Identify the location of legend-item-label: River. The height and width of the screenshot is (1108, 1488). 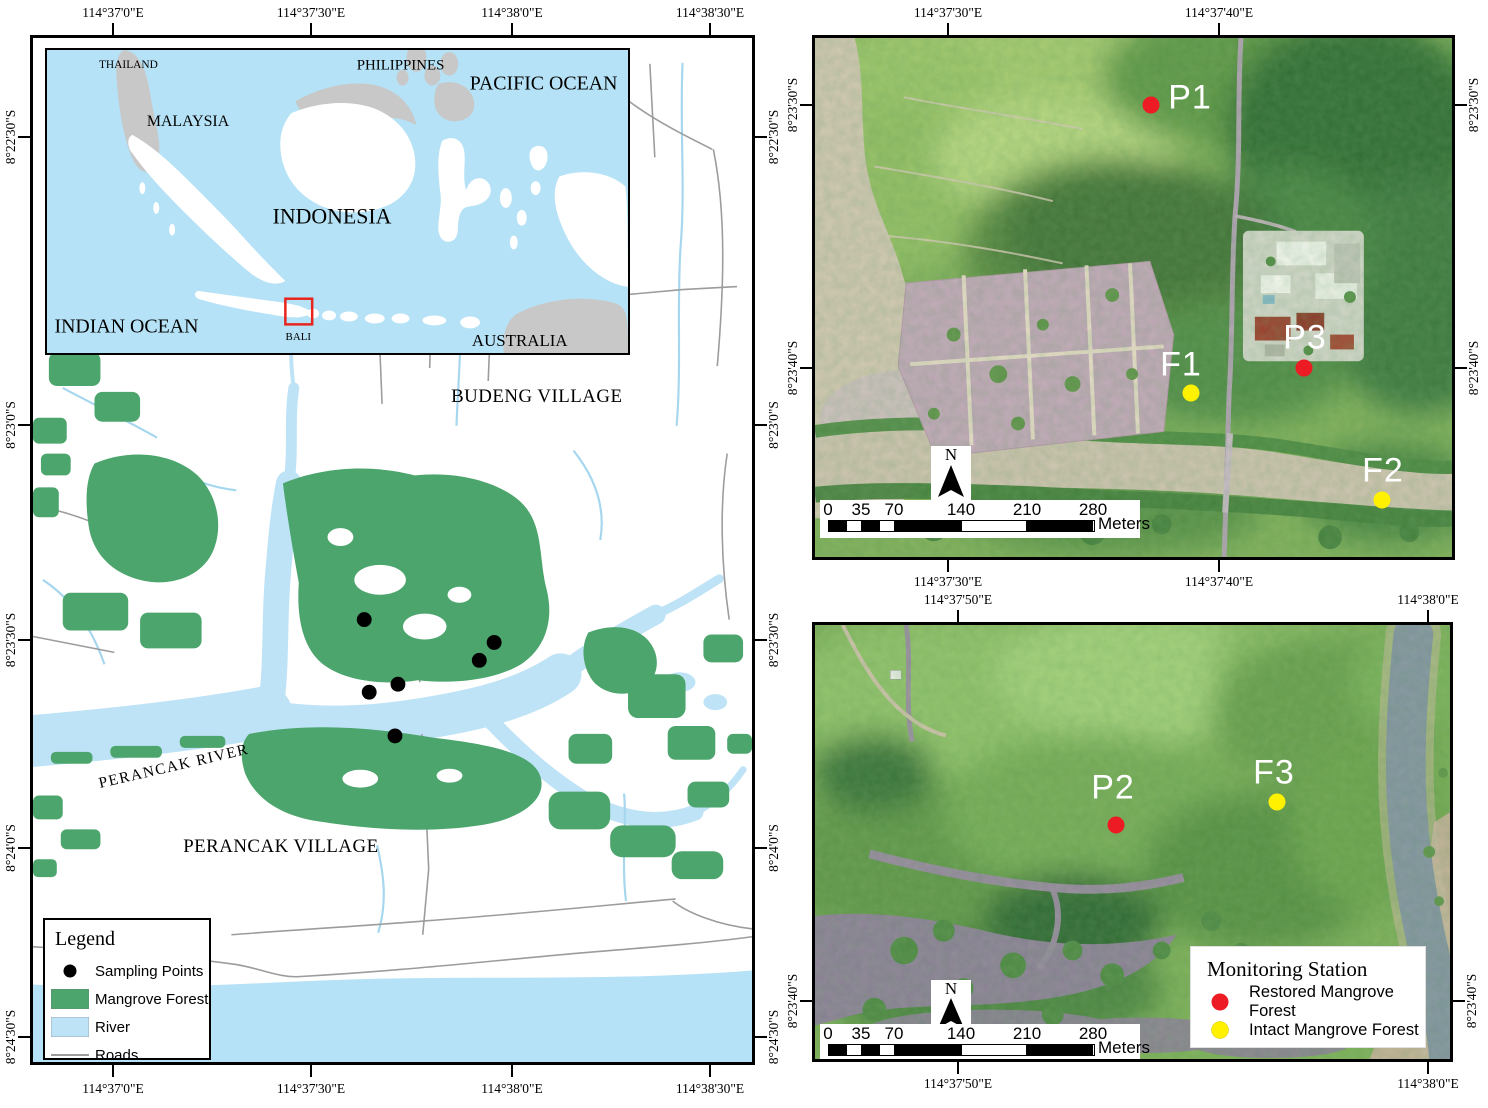
(113, 1027).